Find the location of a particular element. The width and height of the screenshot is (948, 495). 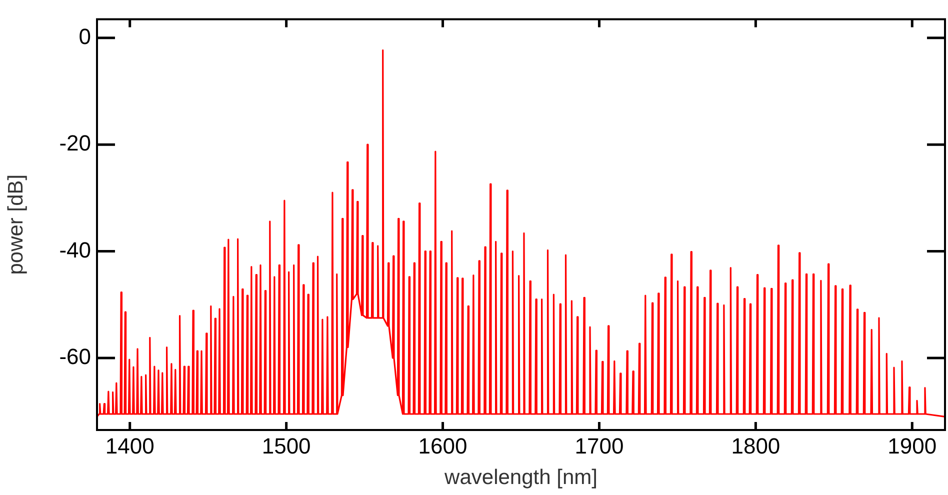

x-tick-label: 1800 is located at coordinates (755, 445).